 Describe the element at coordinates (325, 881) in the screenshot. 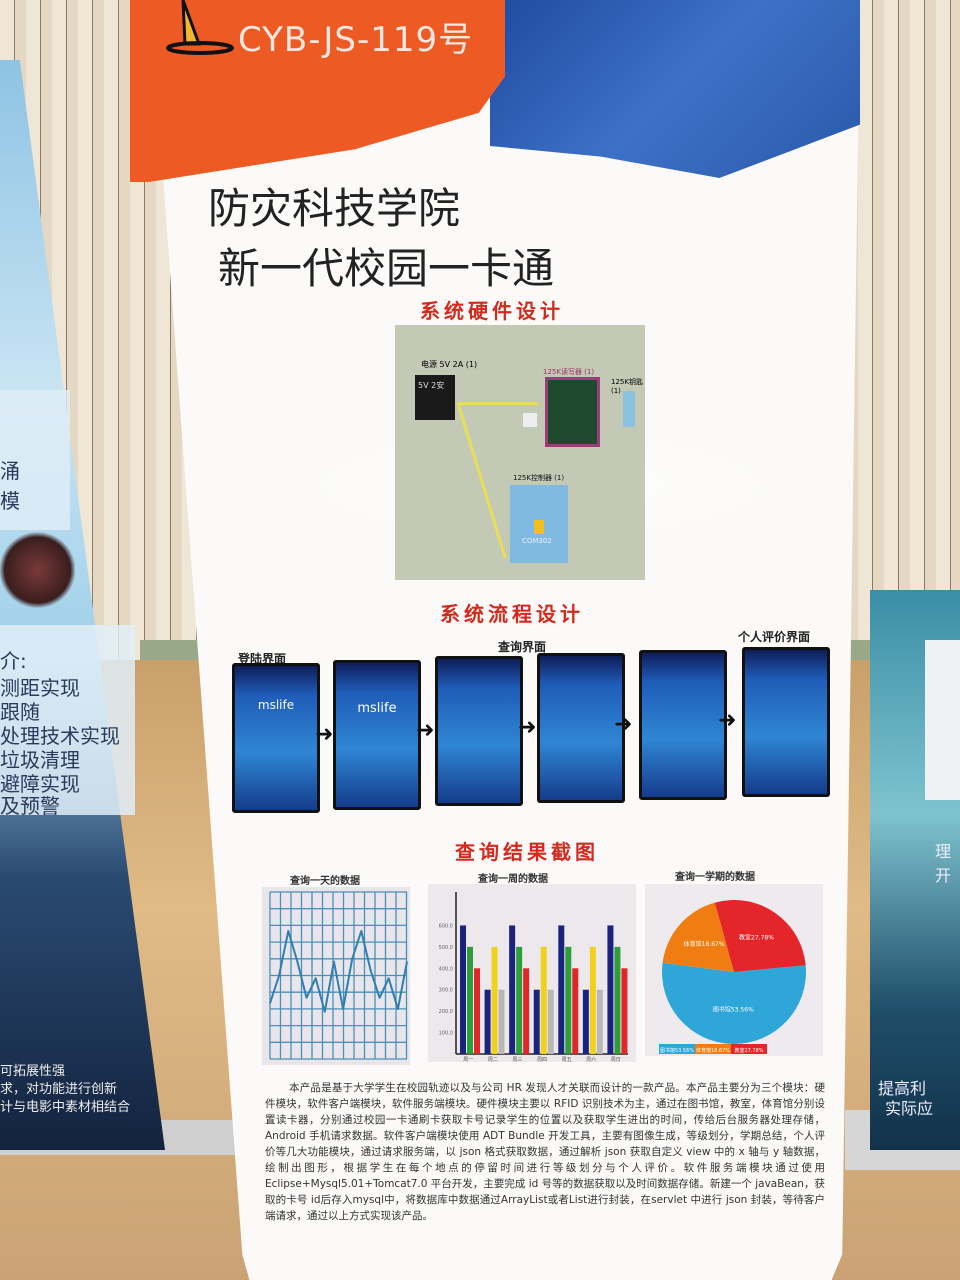

I see `chart-caption: 查询一天的数据` at that location.